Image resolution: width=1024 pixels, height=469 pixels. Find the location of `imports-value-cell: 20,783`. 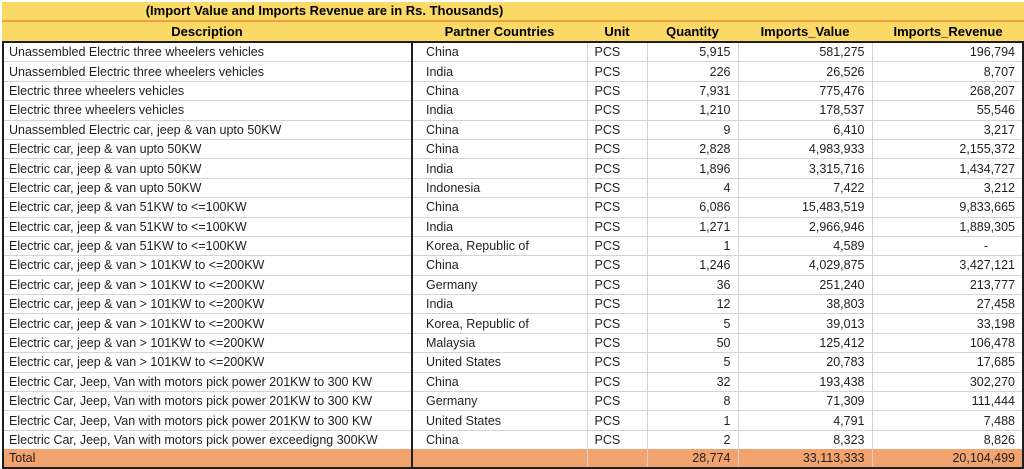

imports-value-cell: 20,783 is located at coordinates (804, 362).